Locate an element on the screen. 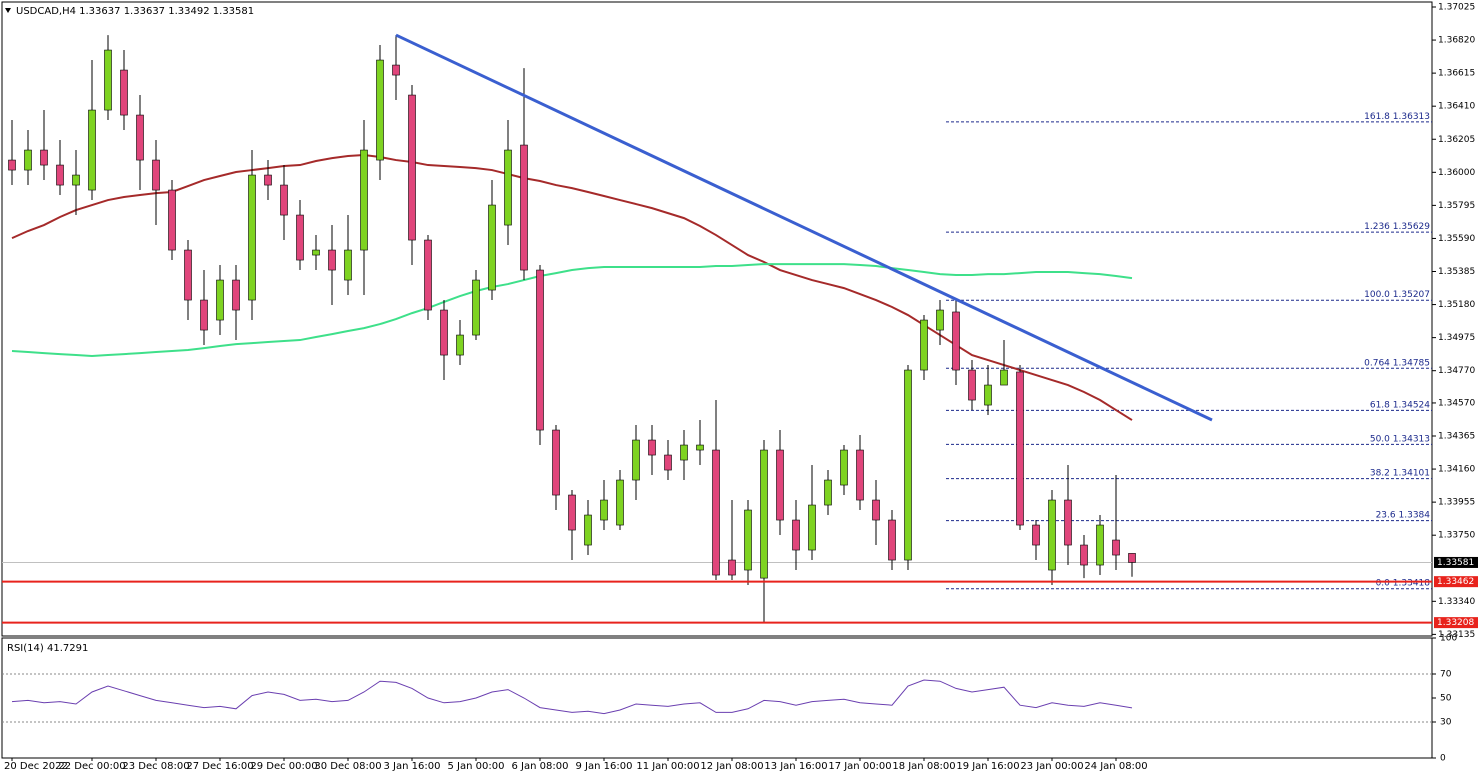  fib-label: 23.6 1.3384 is located at coordinates (1403, 515).